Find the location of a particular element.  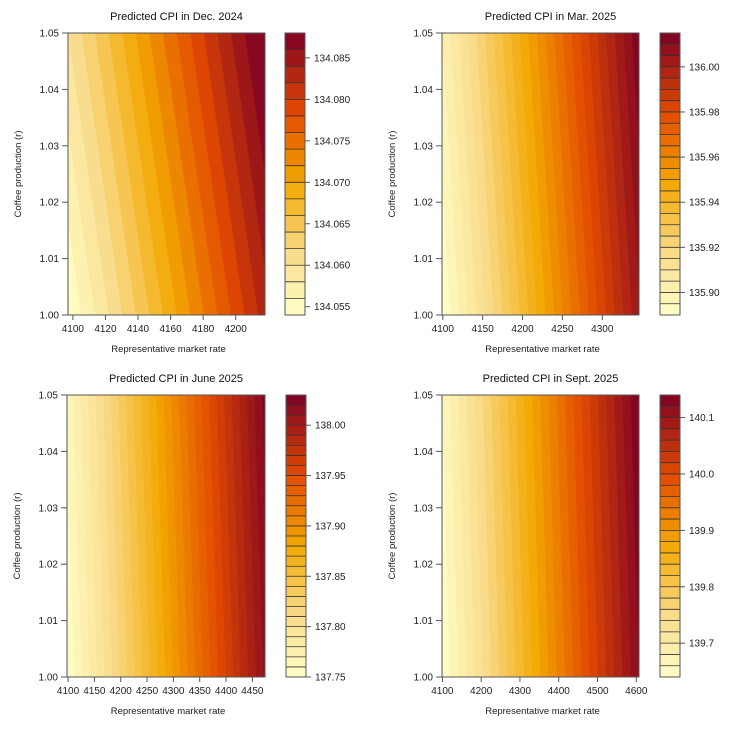

x-tick-label: 4450 is located at coordinates (252, 691).